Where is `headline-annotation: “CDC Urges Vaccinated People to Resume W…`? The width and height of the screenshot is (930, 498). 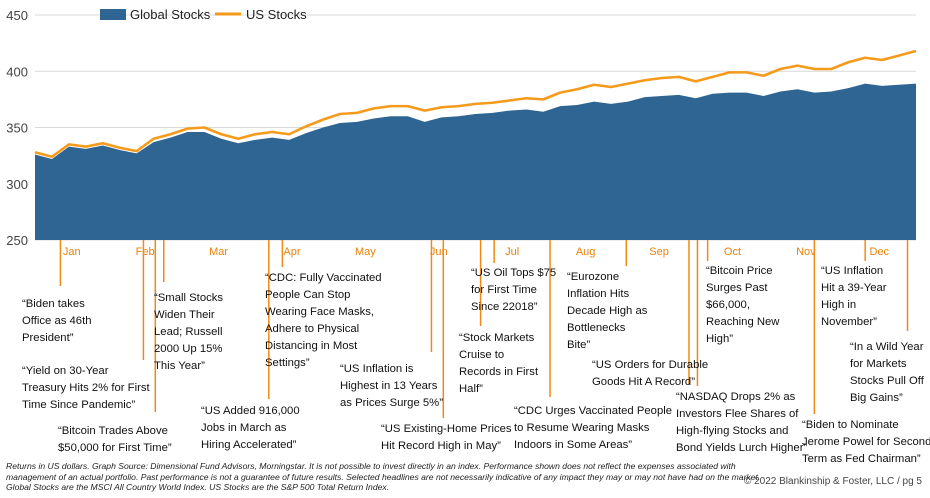 headline-annotation: “CDC Urges Vaccinated People to Resume W… is located at coordinates (593, 428).